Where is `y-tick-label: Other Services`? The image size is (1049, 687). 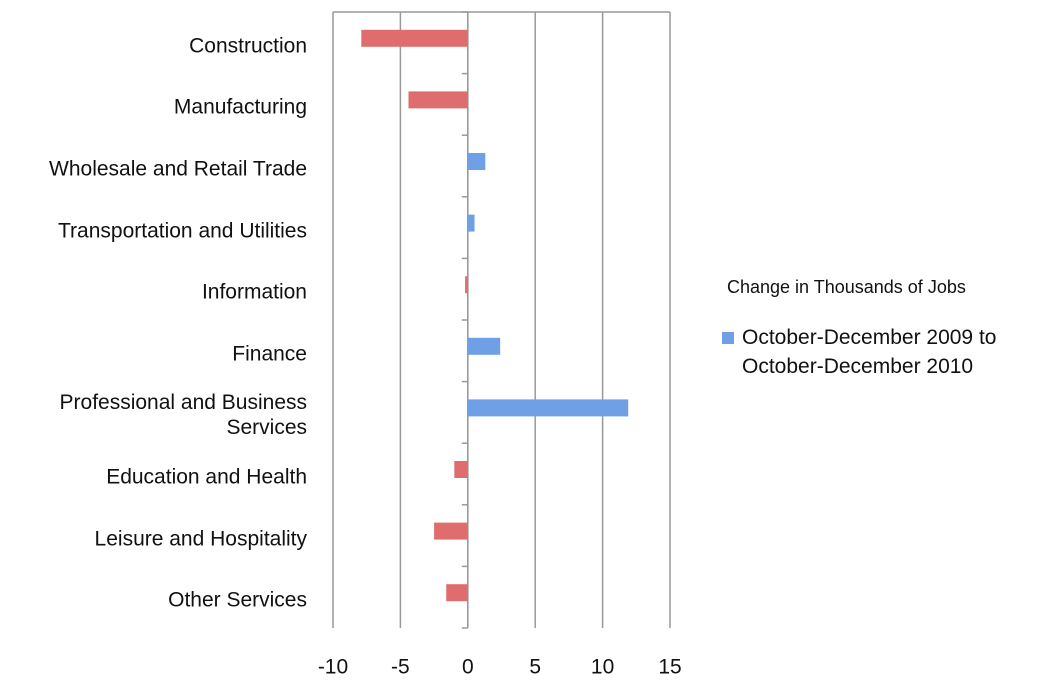
y-tick-label: Other Services is located at coordinates (237, 600).